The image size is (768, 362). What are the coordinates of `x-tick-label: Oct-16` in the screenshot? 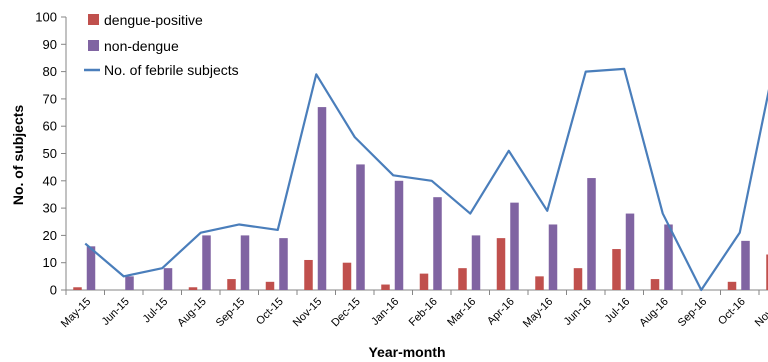 It's located at (732, 312).